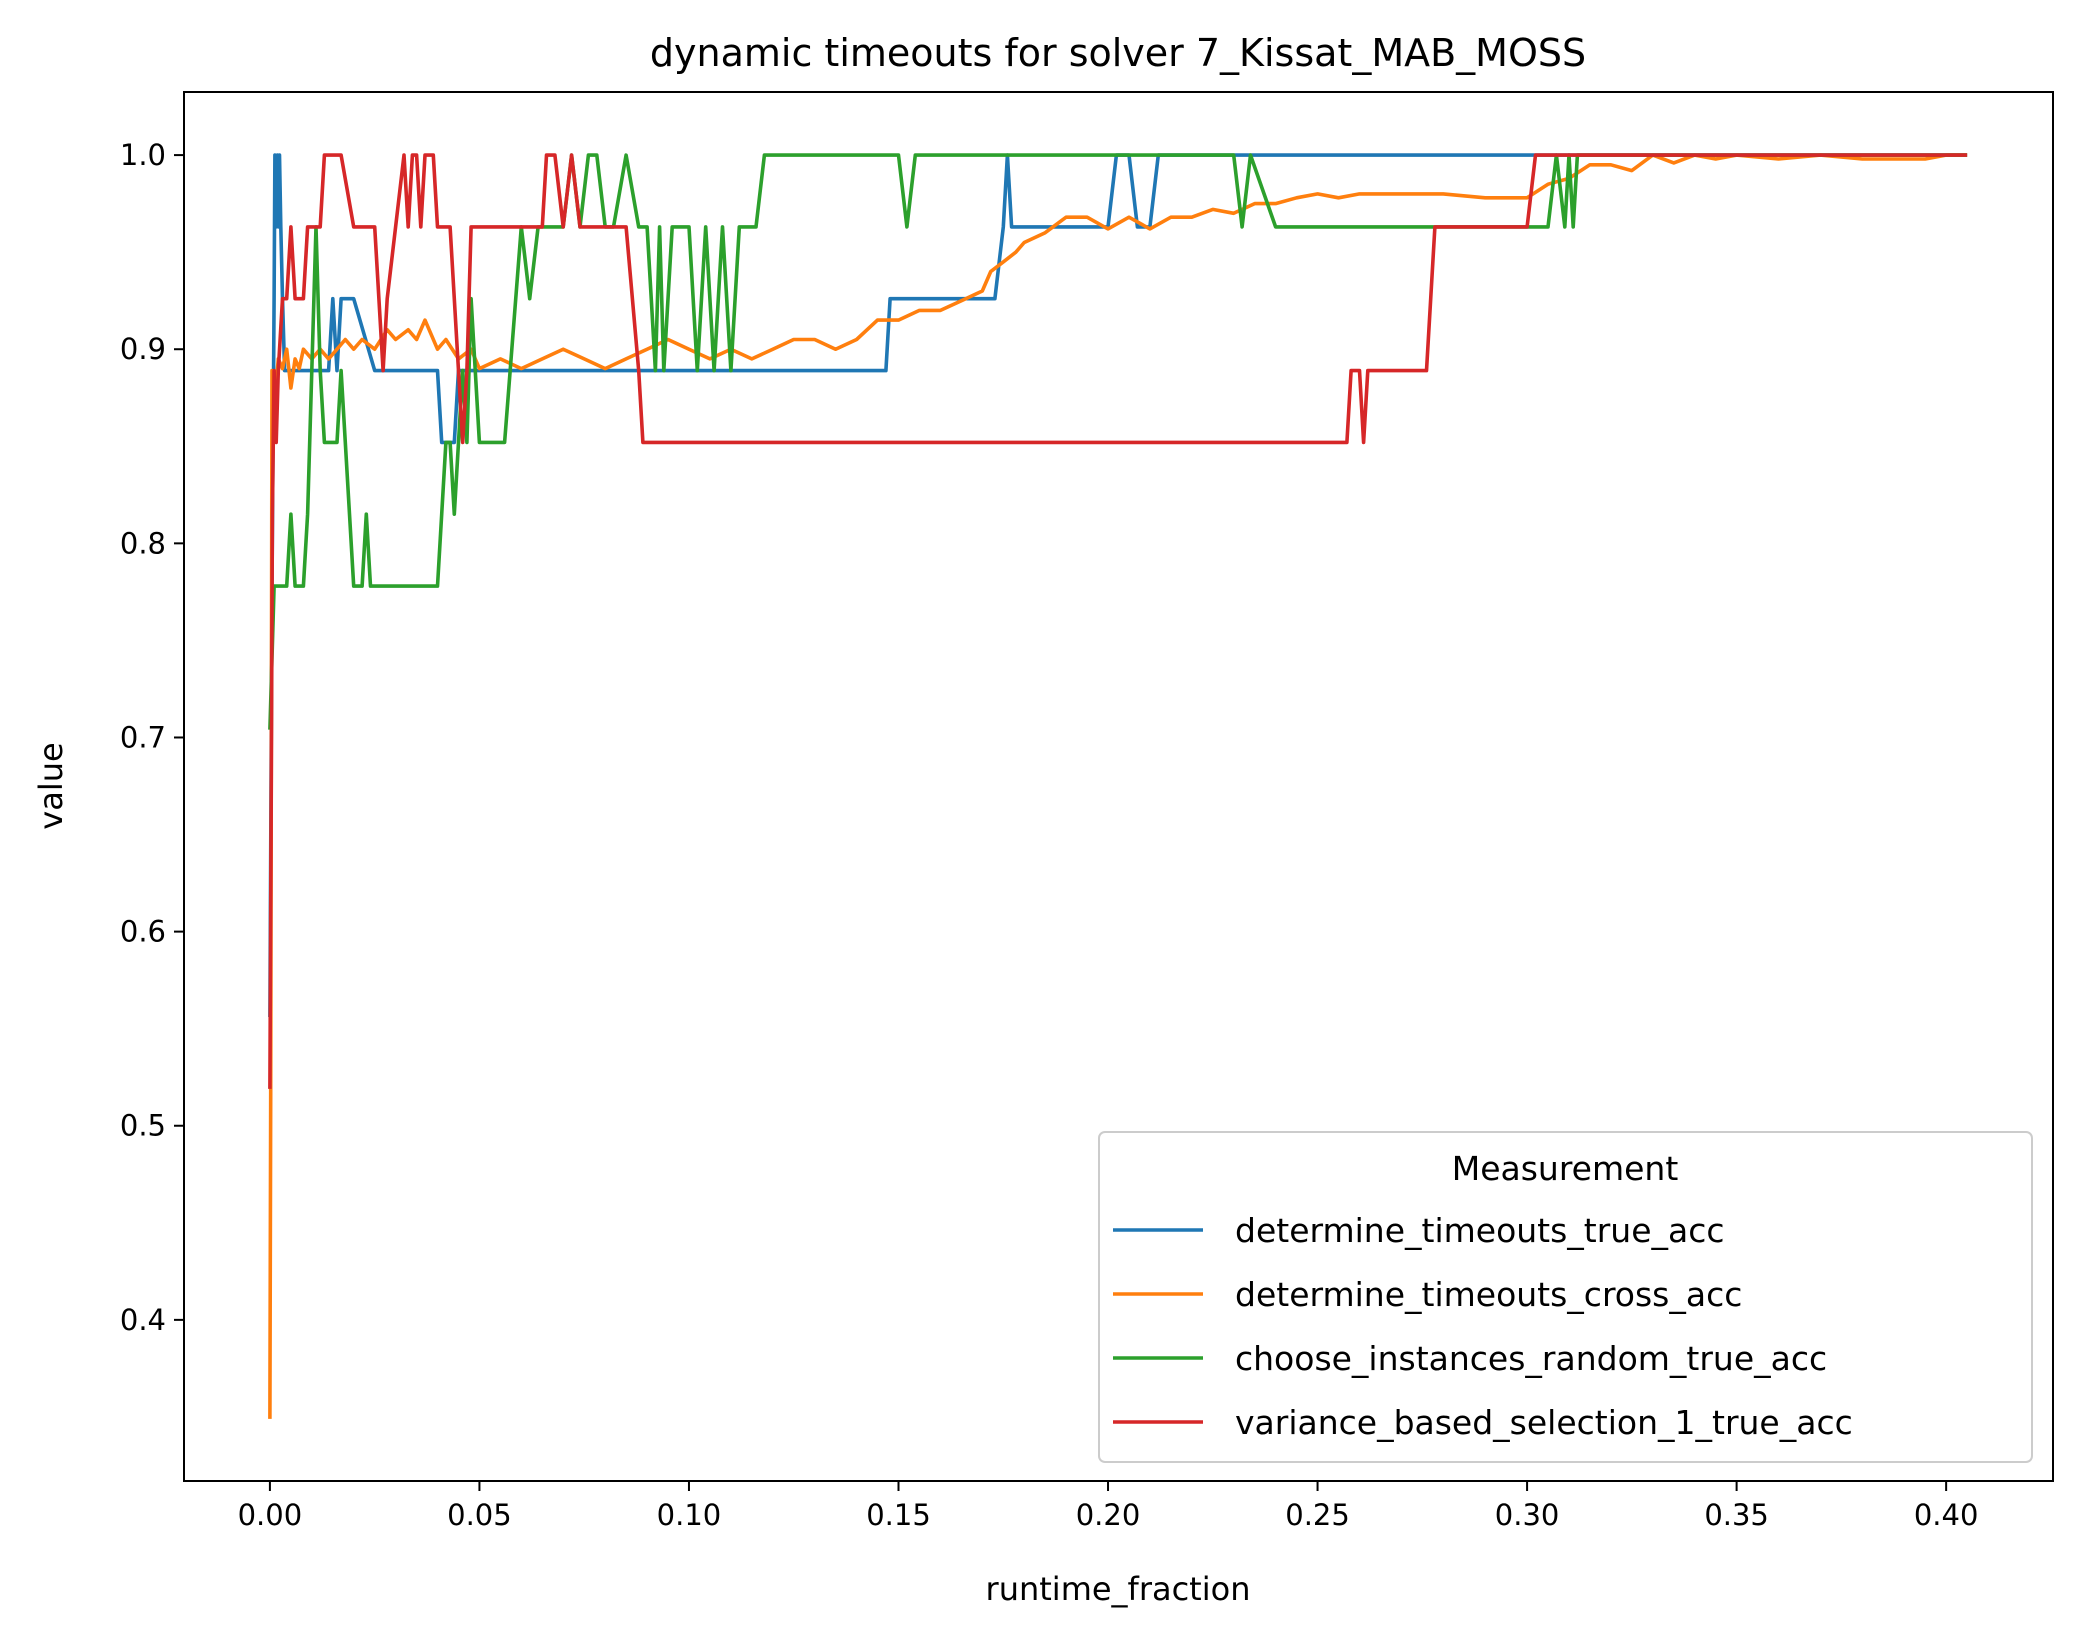 The height and width of the screenshot is (1639, 2074). What do you see at coordinates (898, 1515) in the screenshot?
I see `x-tick-label: 0.15` at bounding box center [898, 1515].